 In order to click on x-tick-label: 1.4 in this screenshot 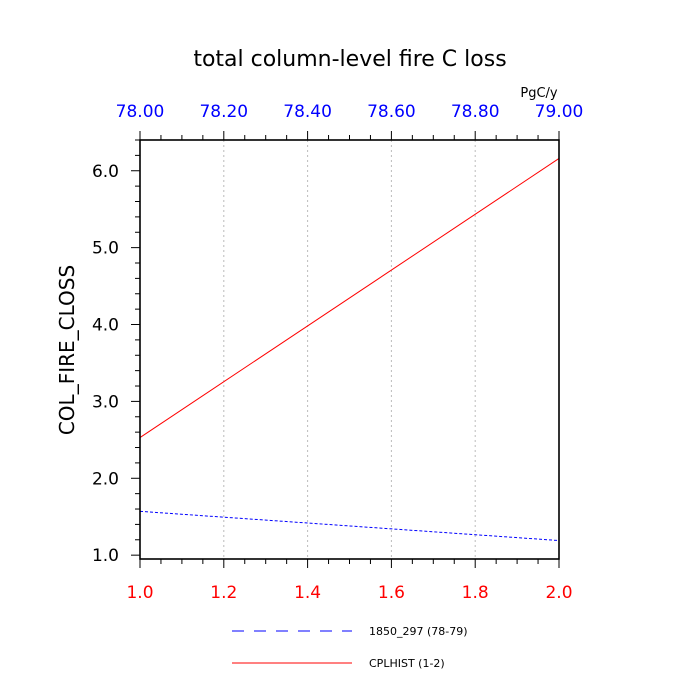, I will do `click(307, 593)`.